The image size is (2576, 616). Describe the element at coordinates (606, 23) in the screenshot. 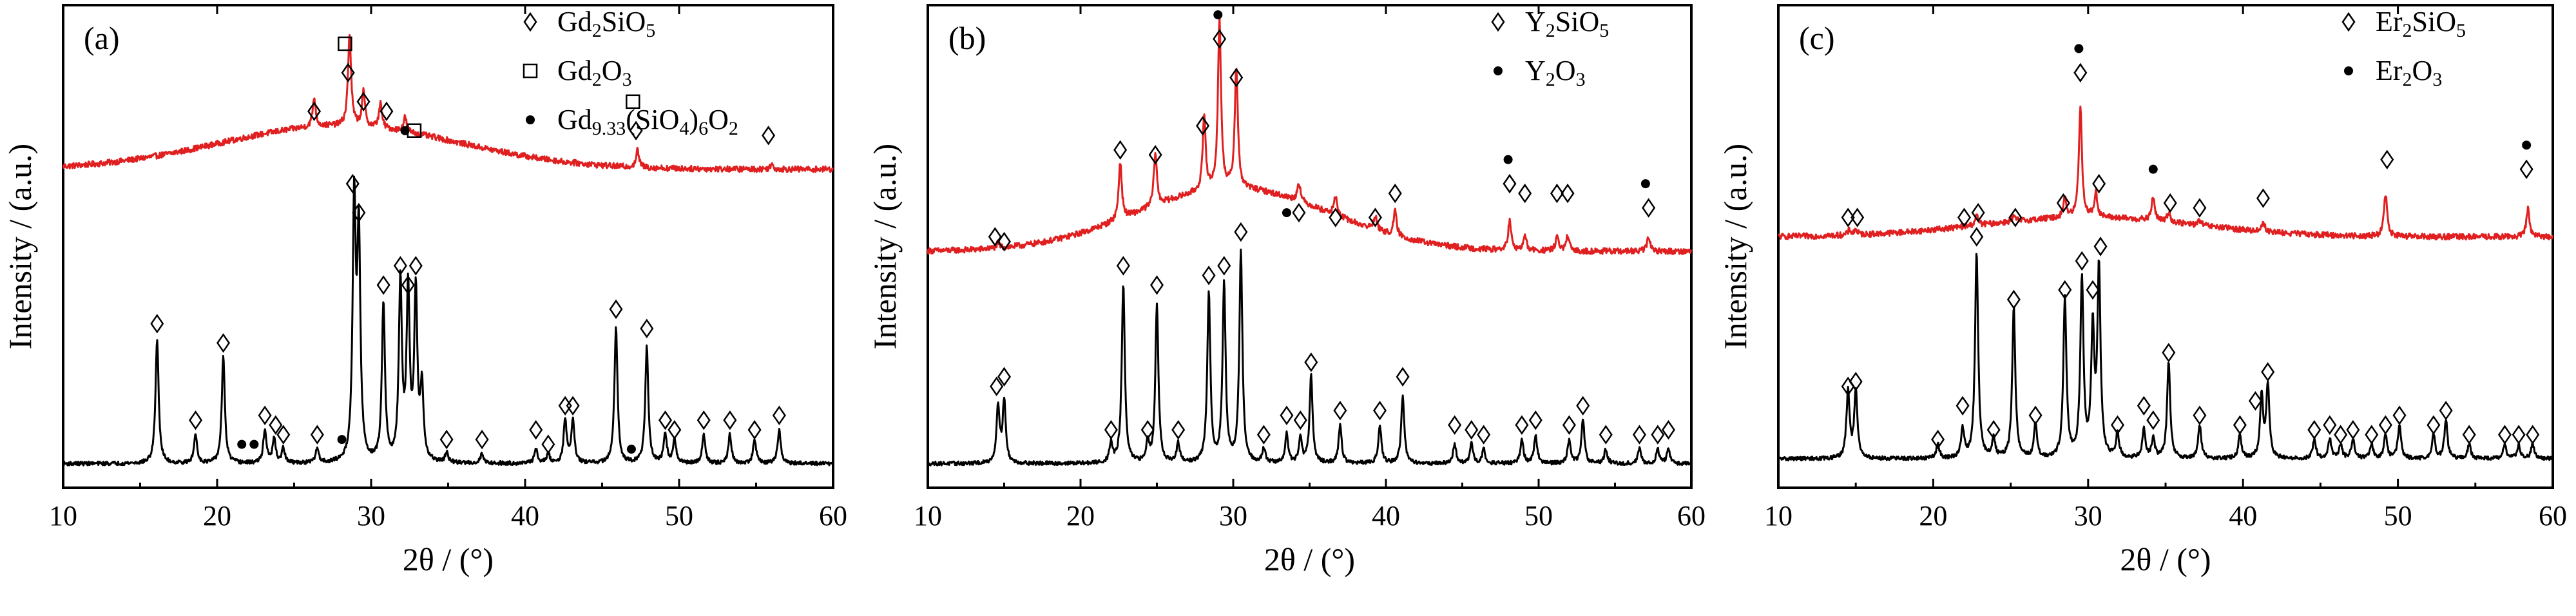

I see `legend-label: Gd2SiO5` at that location.